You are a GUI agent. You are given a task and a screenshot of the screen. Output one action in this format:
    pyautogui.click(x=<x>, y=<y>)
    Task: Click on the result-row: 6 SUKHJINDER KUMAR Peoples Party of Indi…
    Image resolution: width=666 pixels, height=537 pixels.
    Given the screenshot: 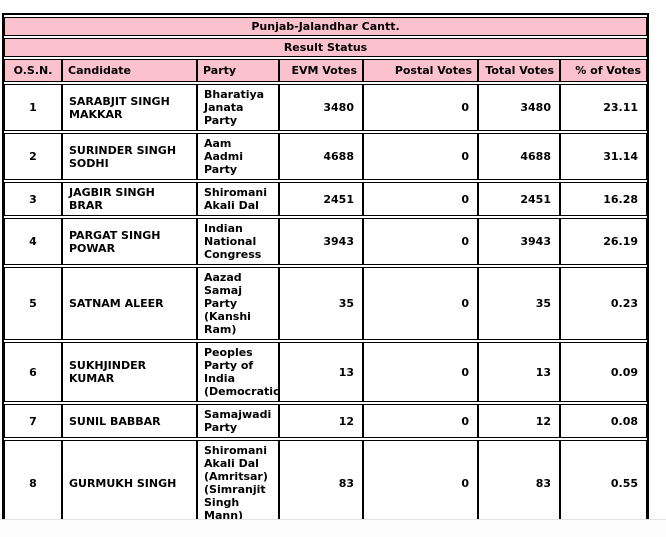 What is the action you would take?
    pyautogui.click(x=326, y=372)
    